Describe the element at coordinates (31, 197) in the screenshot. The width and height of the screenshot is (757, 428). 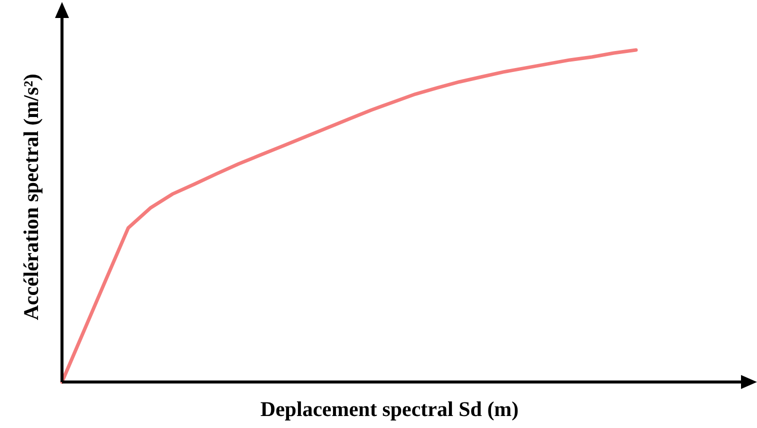
I see `y-axis-title: Accélération spectral (m/s²)` at that location.